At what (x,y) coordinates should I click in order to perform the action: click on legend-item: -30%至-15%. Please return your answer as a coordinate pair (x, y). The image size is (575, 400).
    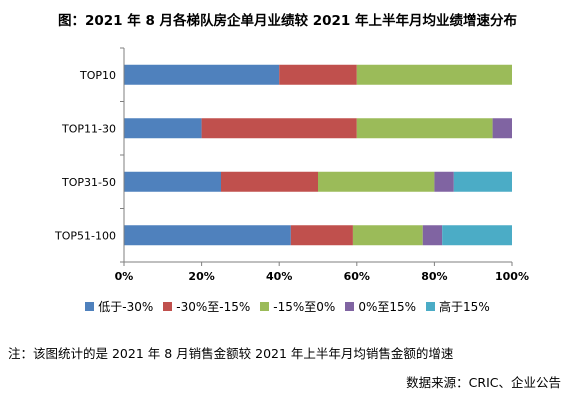
    Looking at the image, I should click on (206, 306).